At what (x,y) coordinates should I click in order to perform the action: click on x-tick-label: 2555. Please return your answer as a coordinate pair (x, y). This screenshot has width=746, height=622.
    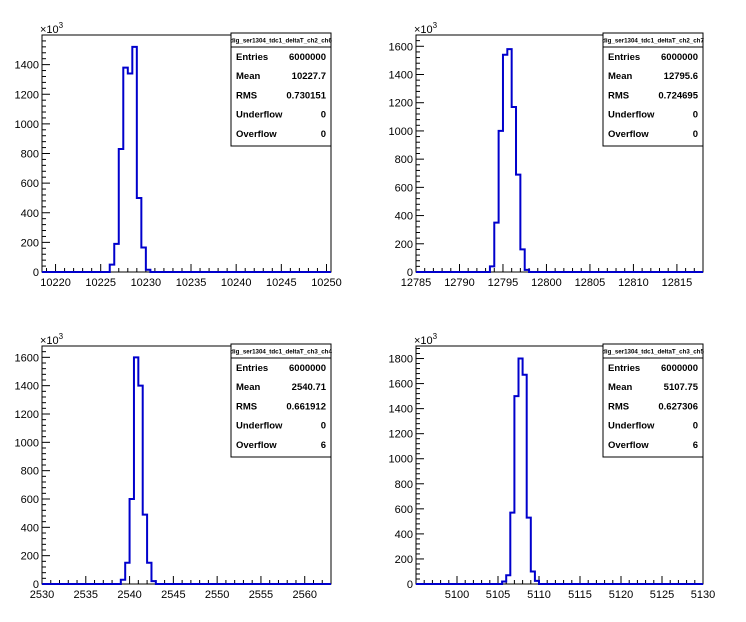
    Looking at the image, I should click on (261, 595).